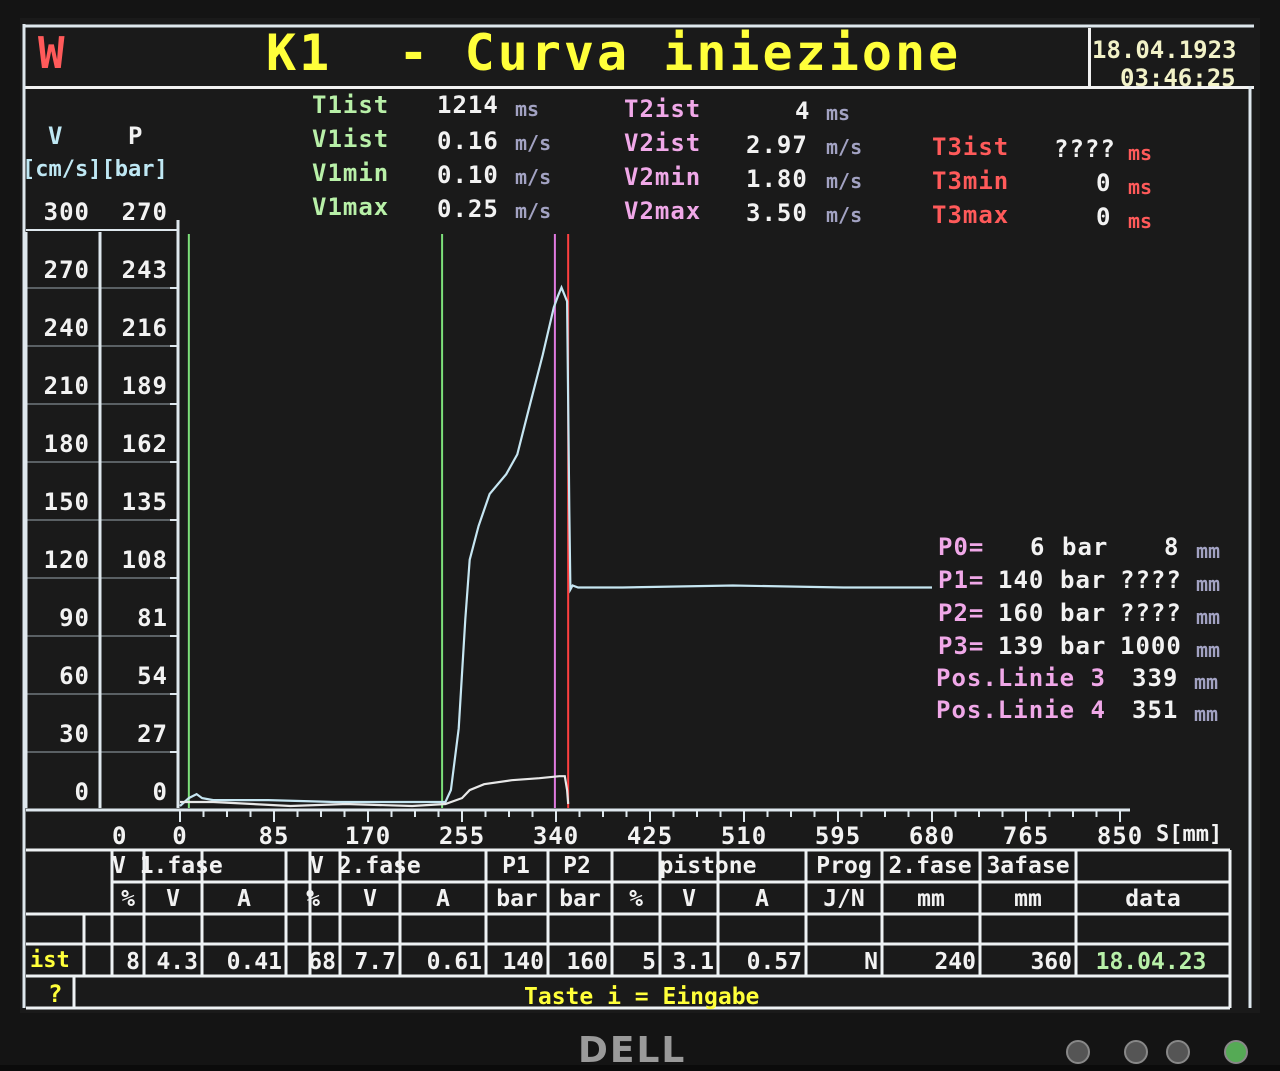  What do you see at coordinates (516, 866) in the screenshot?
I see `group-p1: P1` at bounding box center [516, 866].